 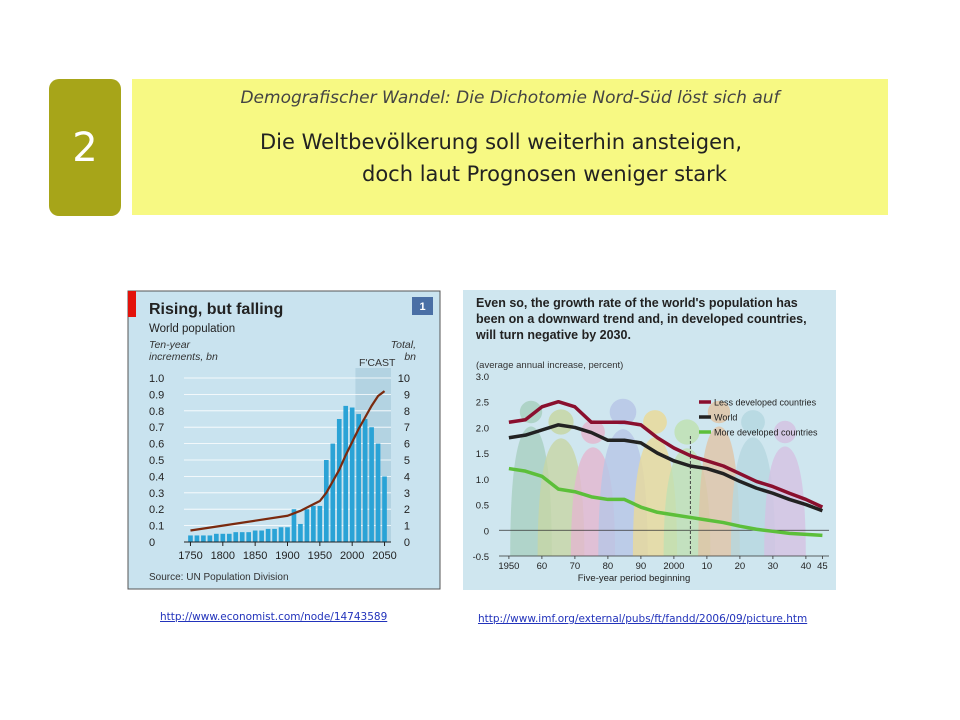 What do you see at coordinates (403, 345) in the screenshot?
I see `chart1-right-axis-label: Total,` at bounding box center [403, 345].